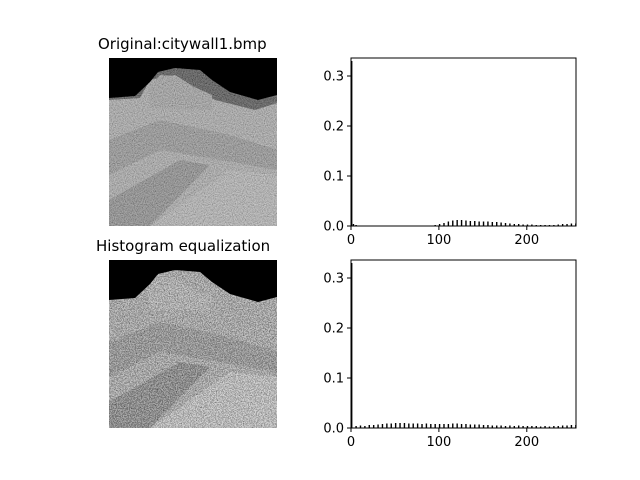 This screenshot has height=480, width=640. What do you see at coordinates (333, 429) in the screenshot?
I see `equalized-histogram-ytick-label: 0.0` at bounding box center [333, 429].